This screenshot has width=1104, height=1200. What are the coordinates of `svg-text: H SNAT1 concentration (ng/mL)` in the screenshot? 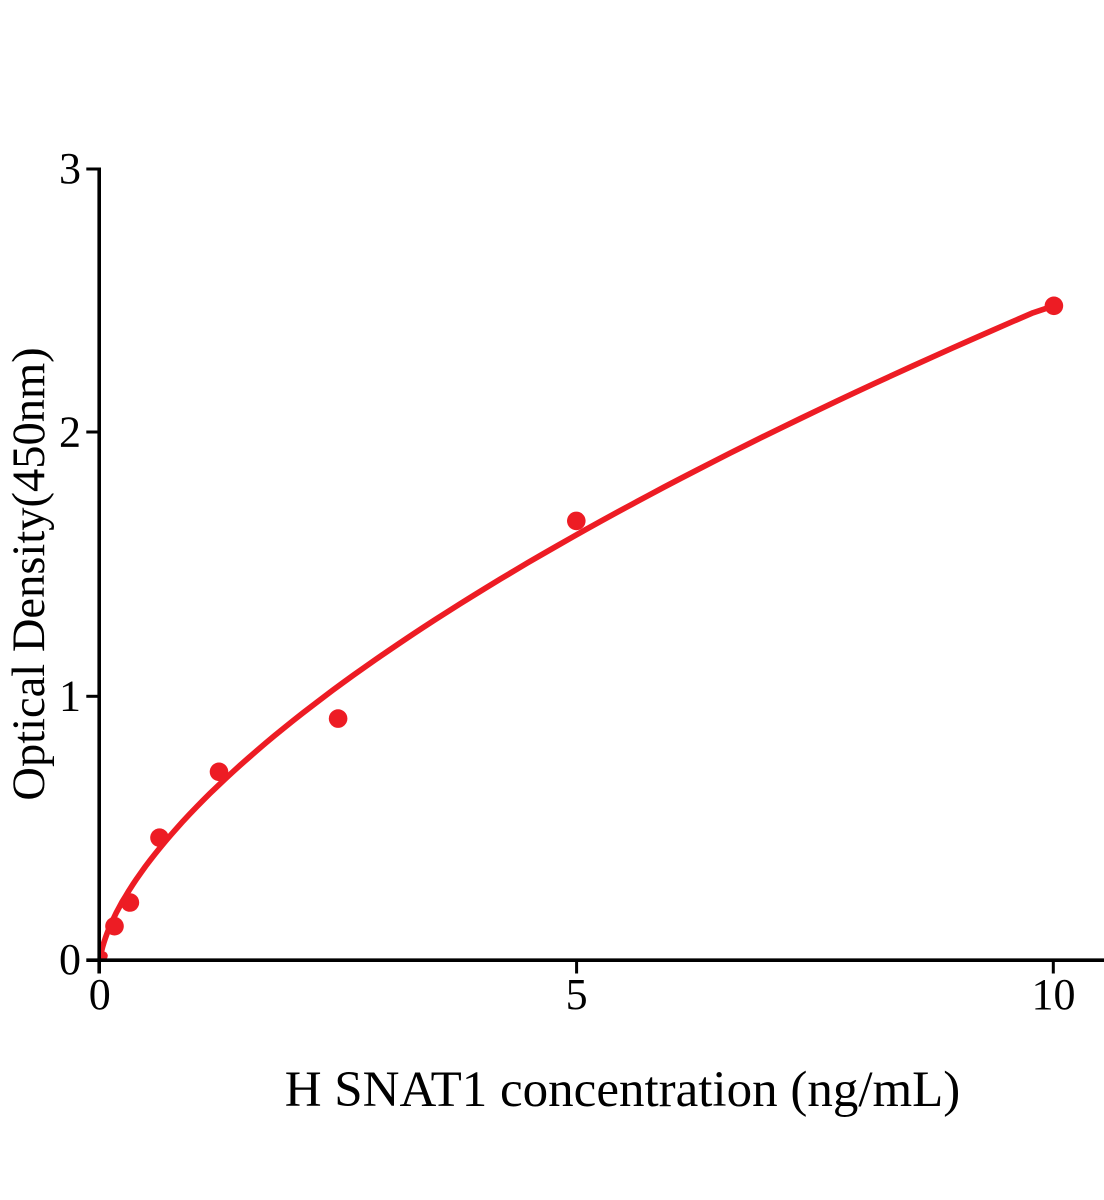 It's located at (623, 1090).